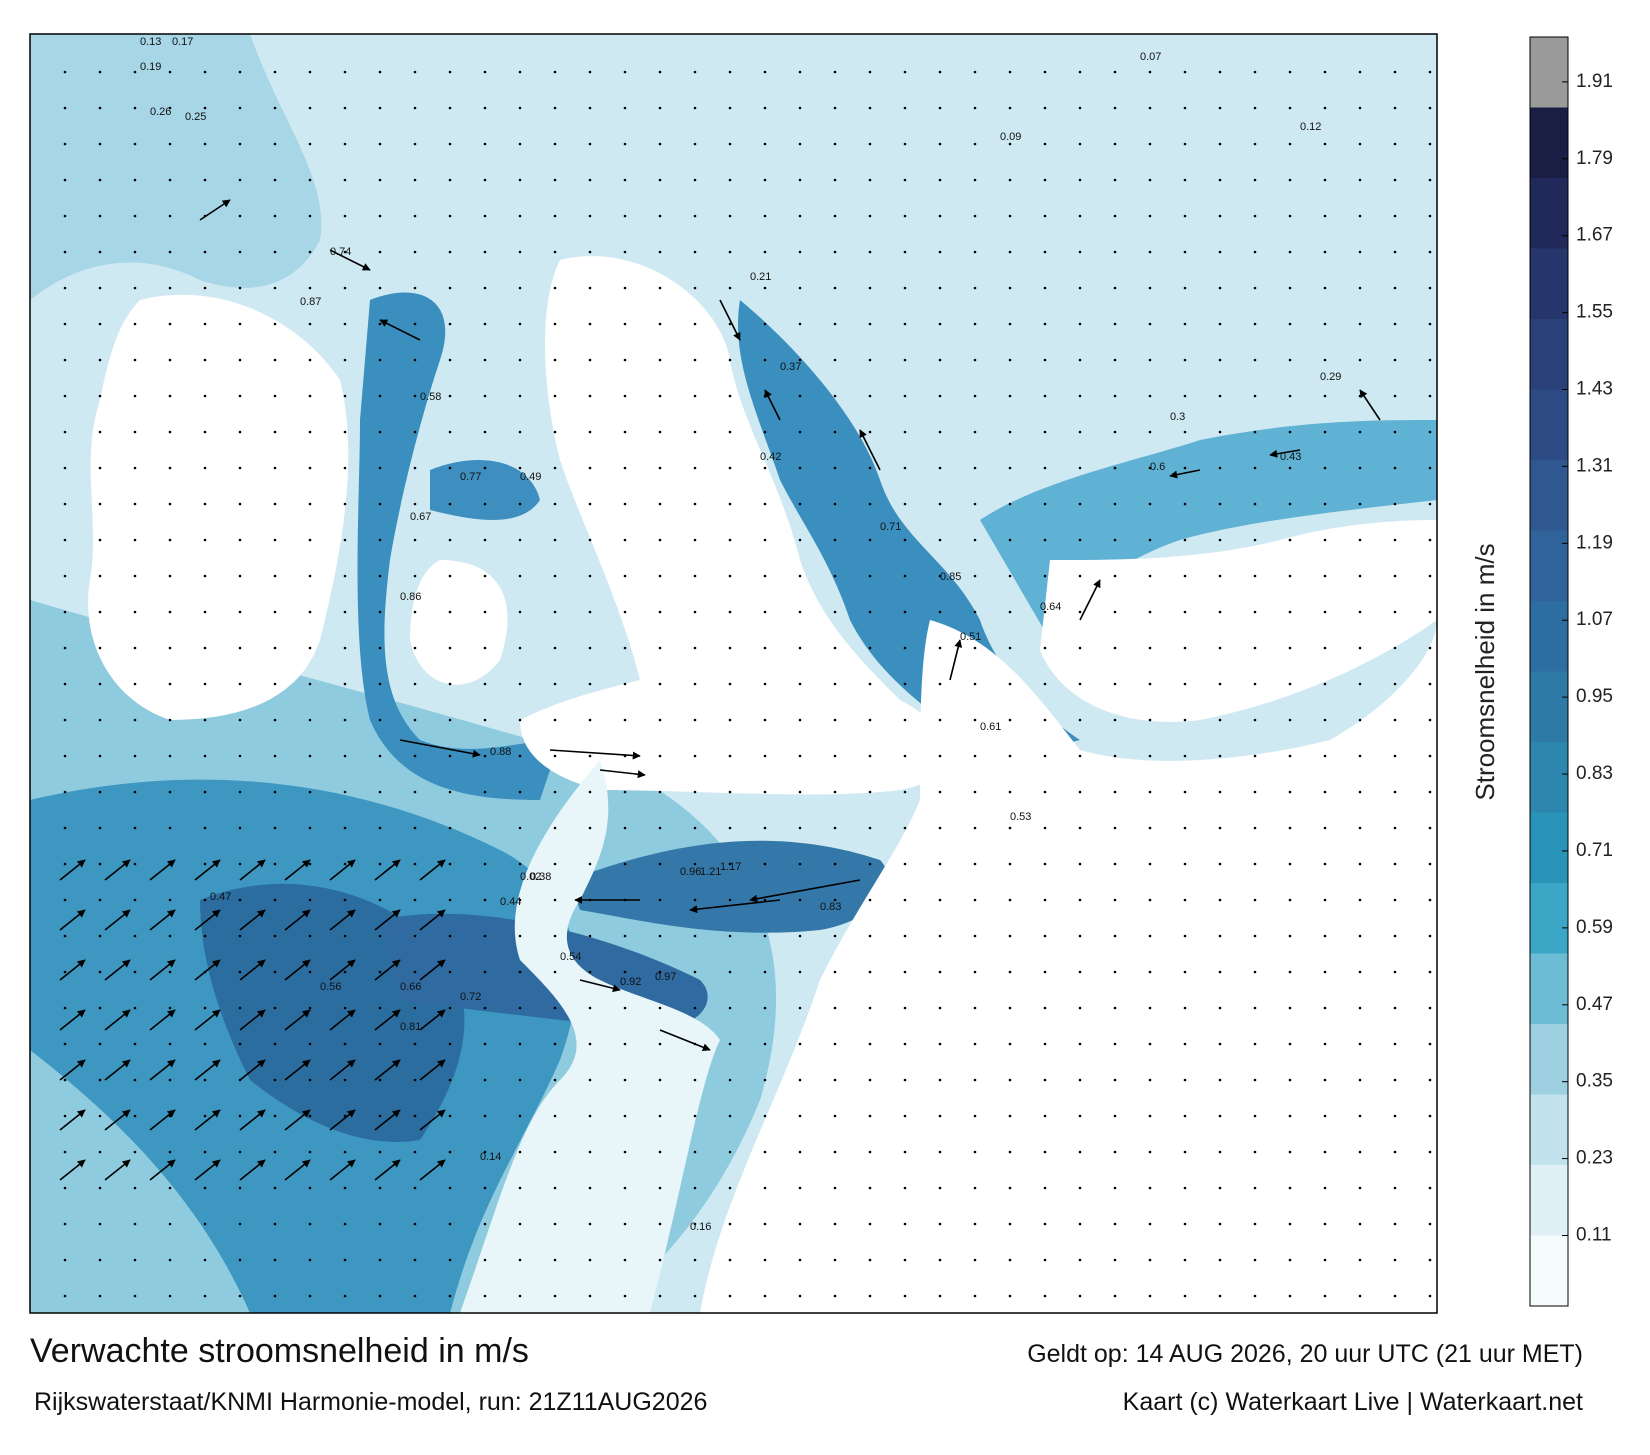 The width and height of the screenshot is (1650, 1455). I want to click on colorbar-tick-label: 1.19, so click(1594, 542).